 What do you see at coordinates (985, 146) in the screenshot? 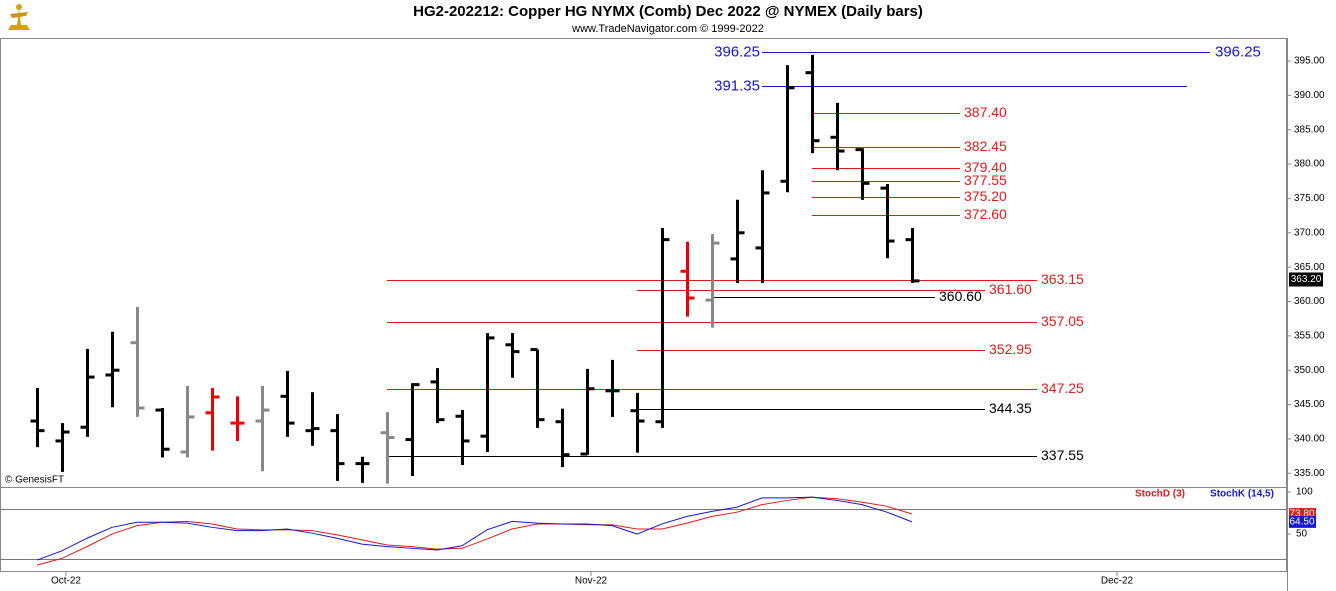
I see `level-label: 382.45` at bounding box center [985, 146].